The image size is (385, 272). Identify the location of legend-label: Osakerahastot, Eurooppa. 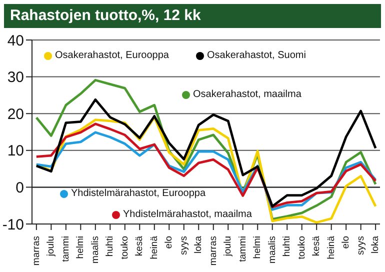
(111, 55).